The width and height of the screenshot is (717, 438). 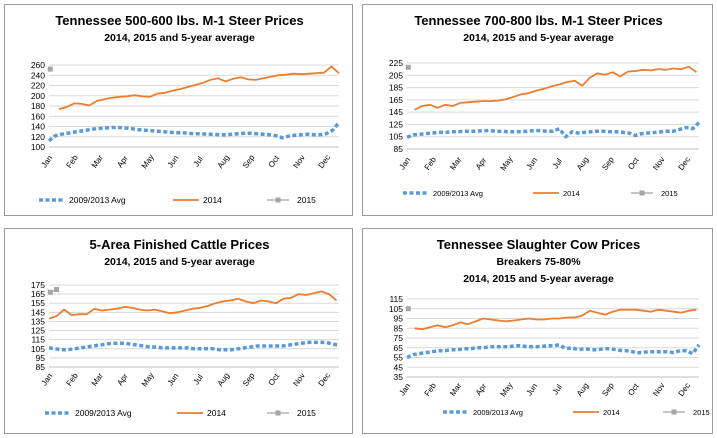 I want to click on y-tick-label: 65, so click(x=399, y=348).